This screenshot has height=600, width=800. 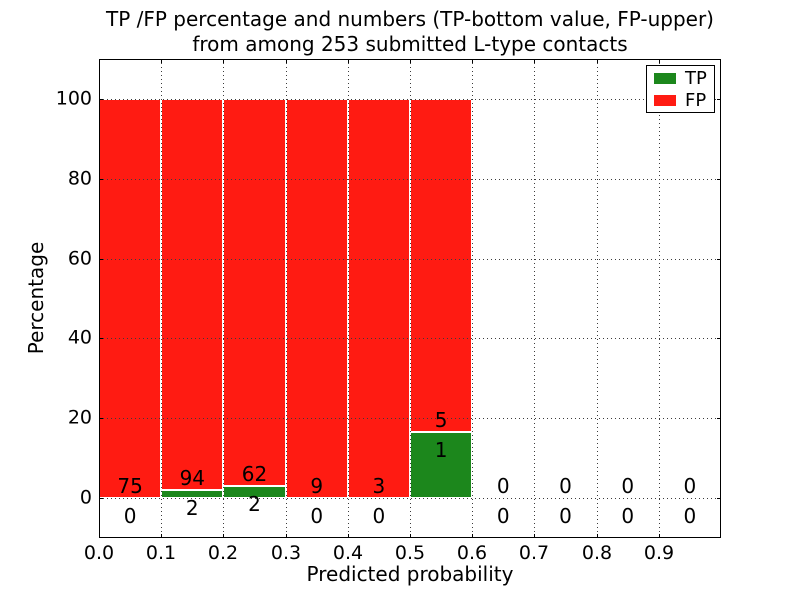 What do you see at coordinates (680, 89) in the screenshot?
I see `legend: TP FP` at bounding box center [680, 89].